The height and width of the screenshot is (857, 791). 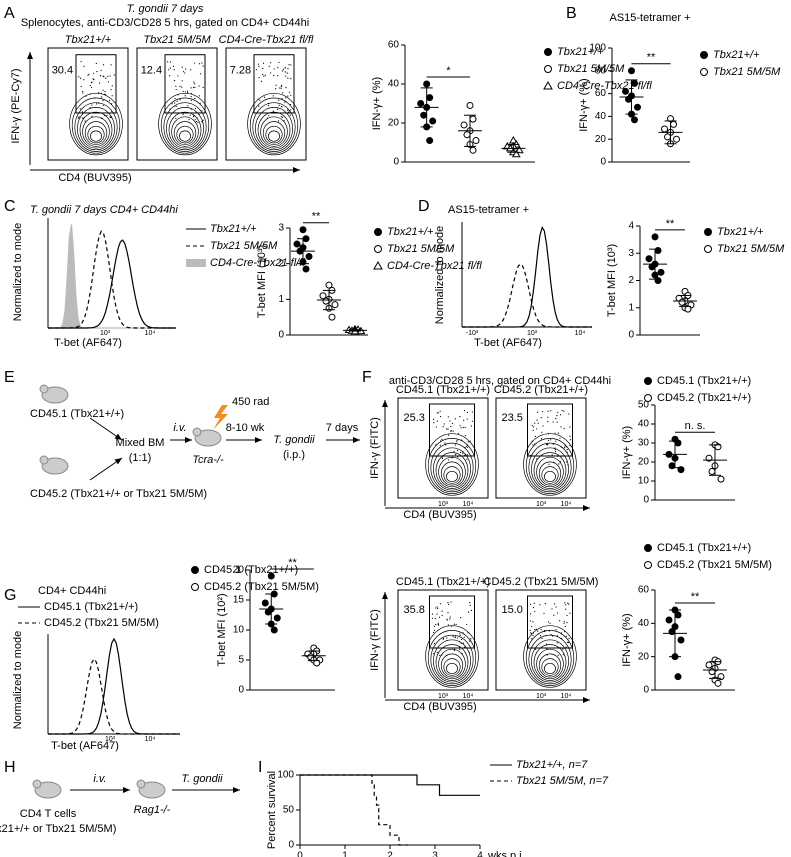 What do you see at coordinates (435, 854) in the screenshot?
I see `x-tick-label: 3` at bounding box center [435, 854].